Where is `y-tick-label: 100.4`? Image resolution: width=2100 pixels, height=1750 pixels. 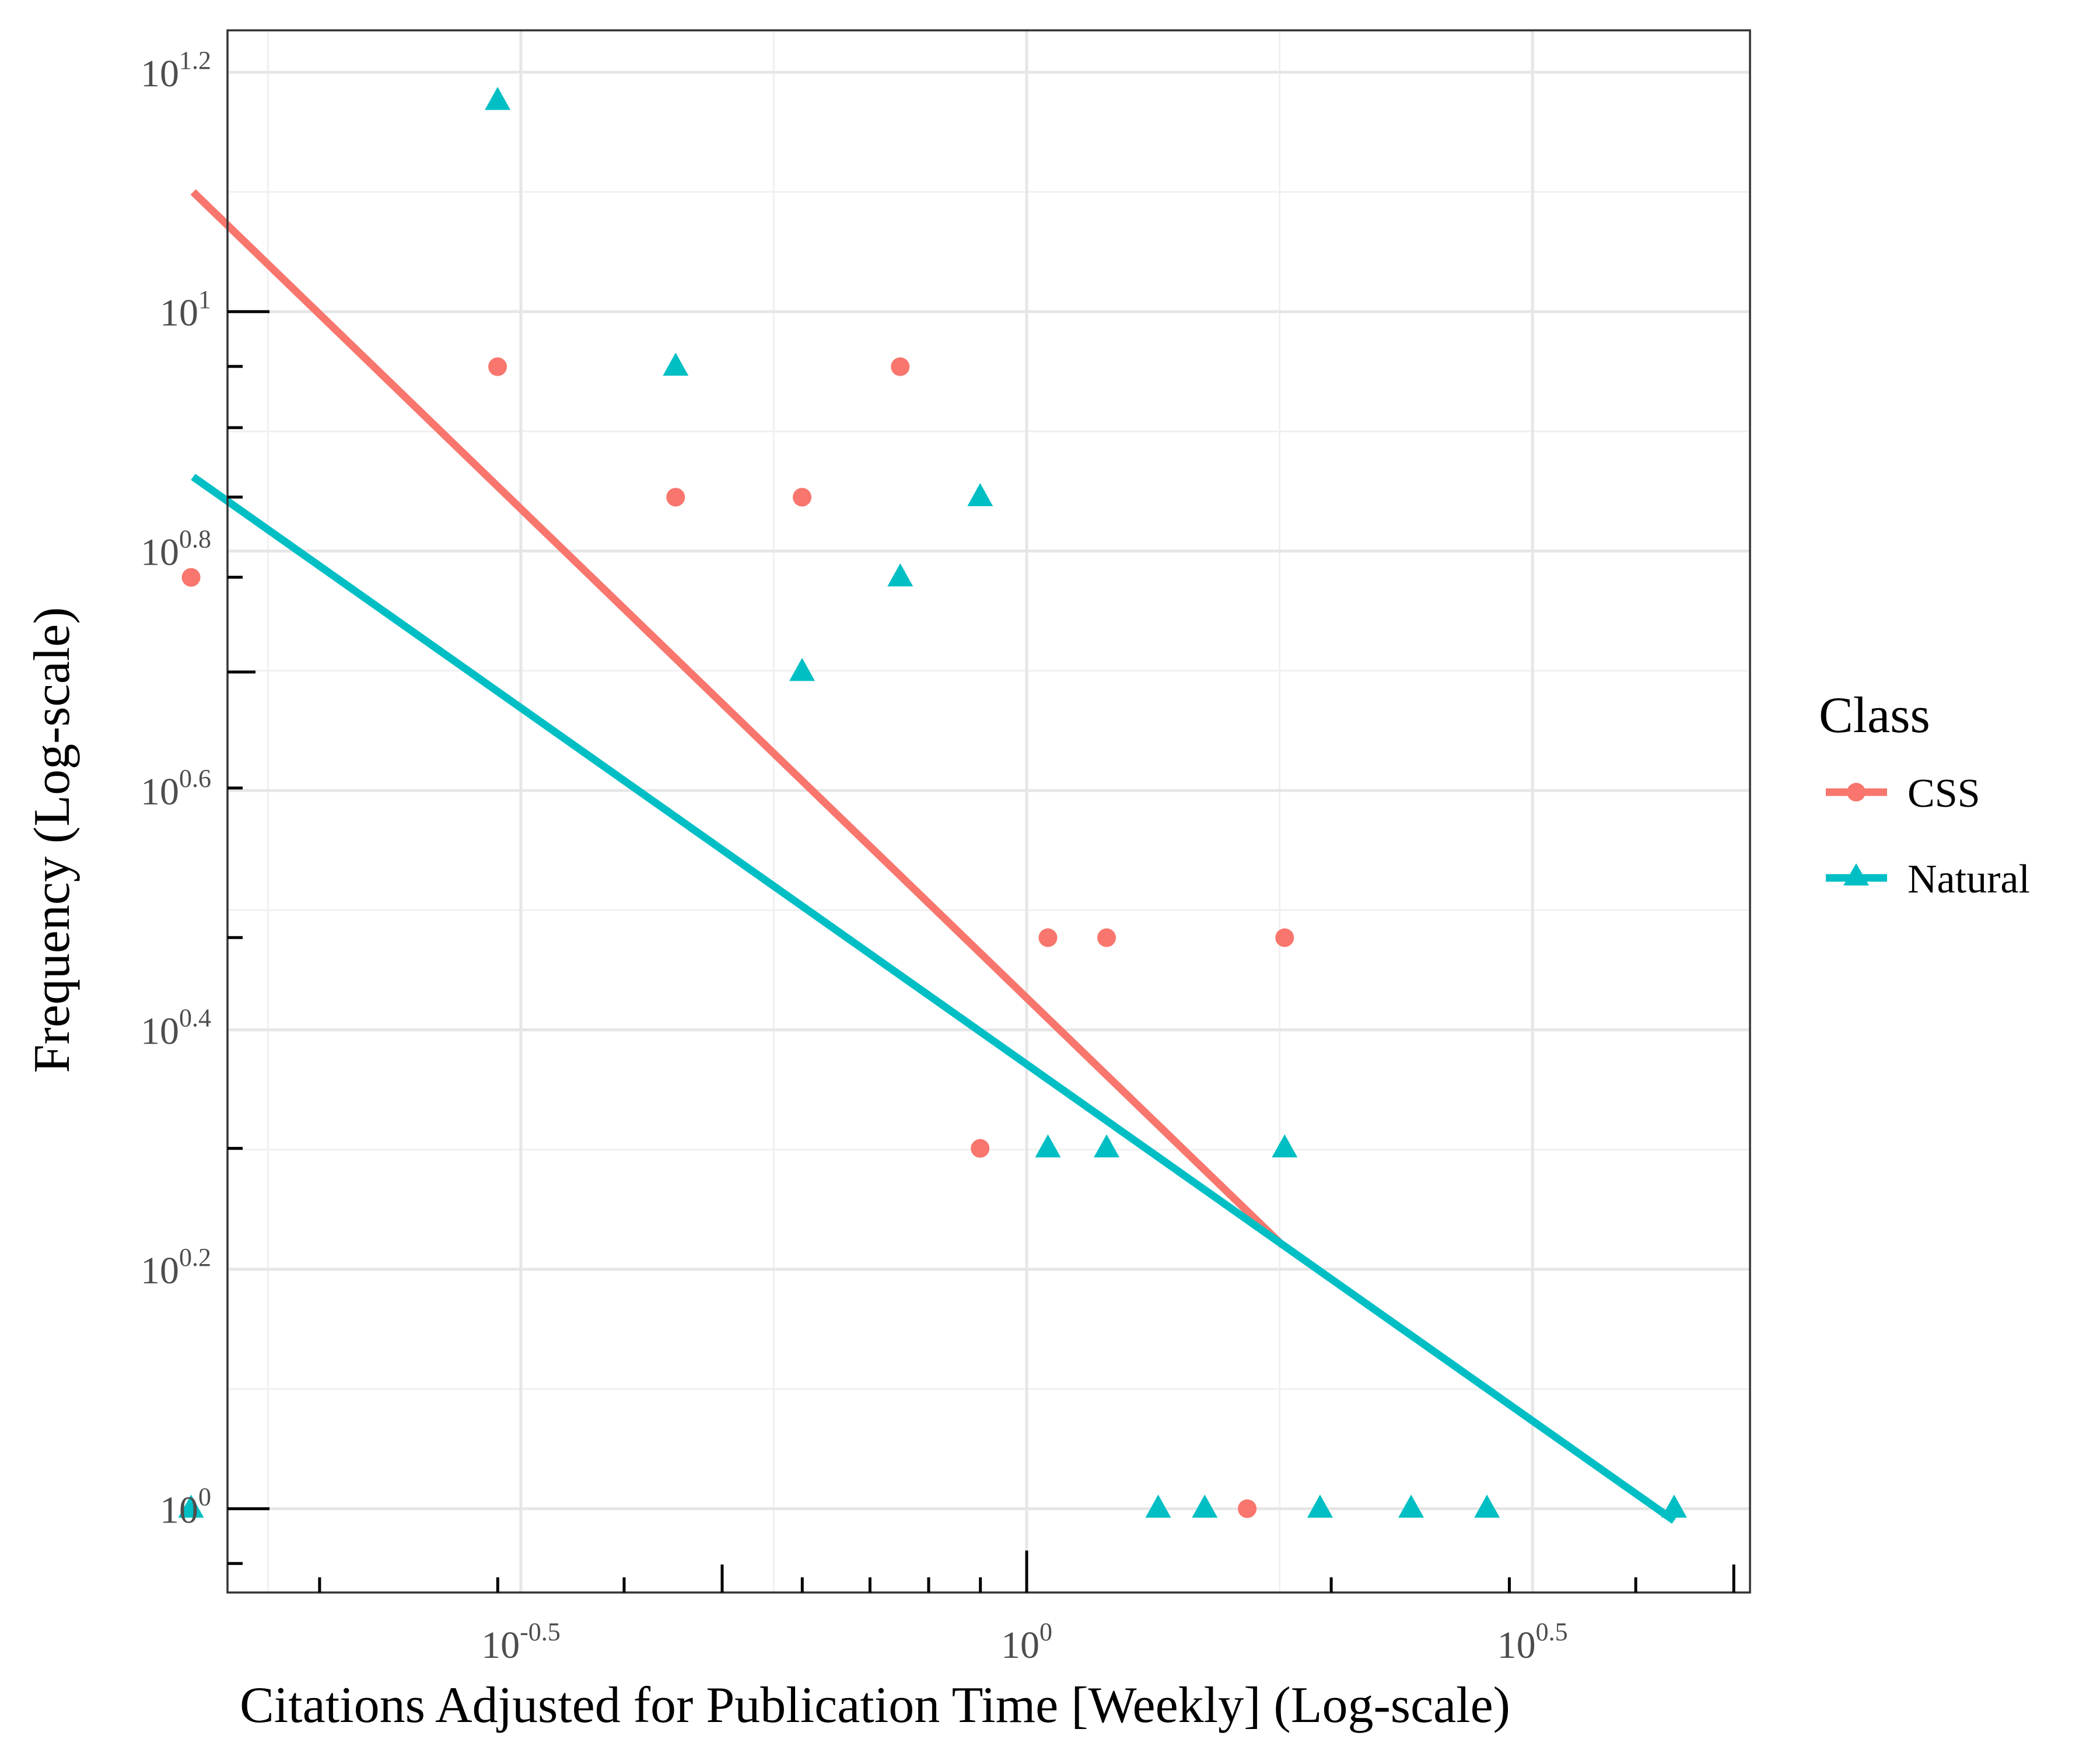
y-tick-label: 100.4 is located at coordinates (176, 1028).